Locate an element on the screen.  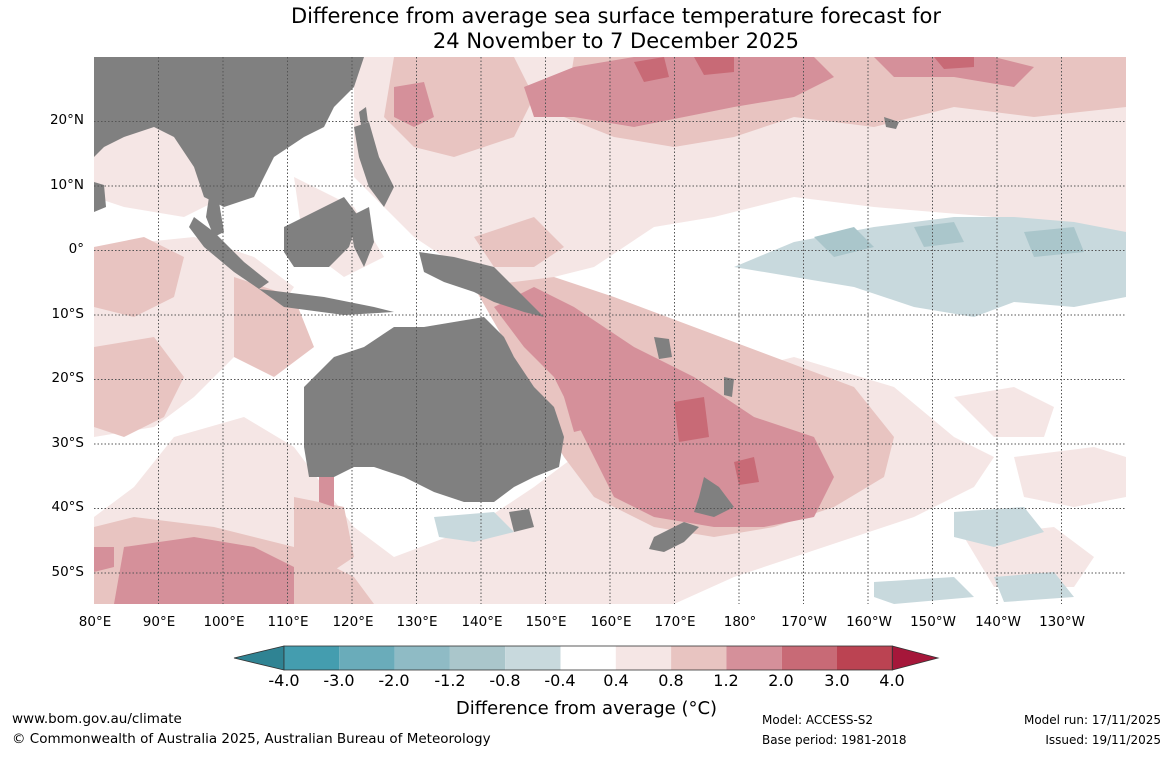
lon-label-160E: 160°E is located at coordinates (611, 622).